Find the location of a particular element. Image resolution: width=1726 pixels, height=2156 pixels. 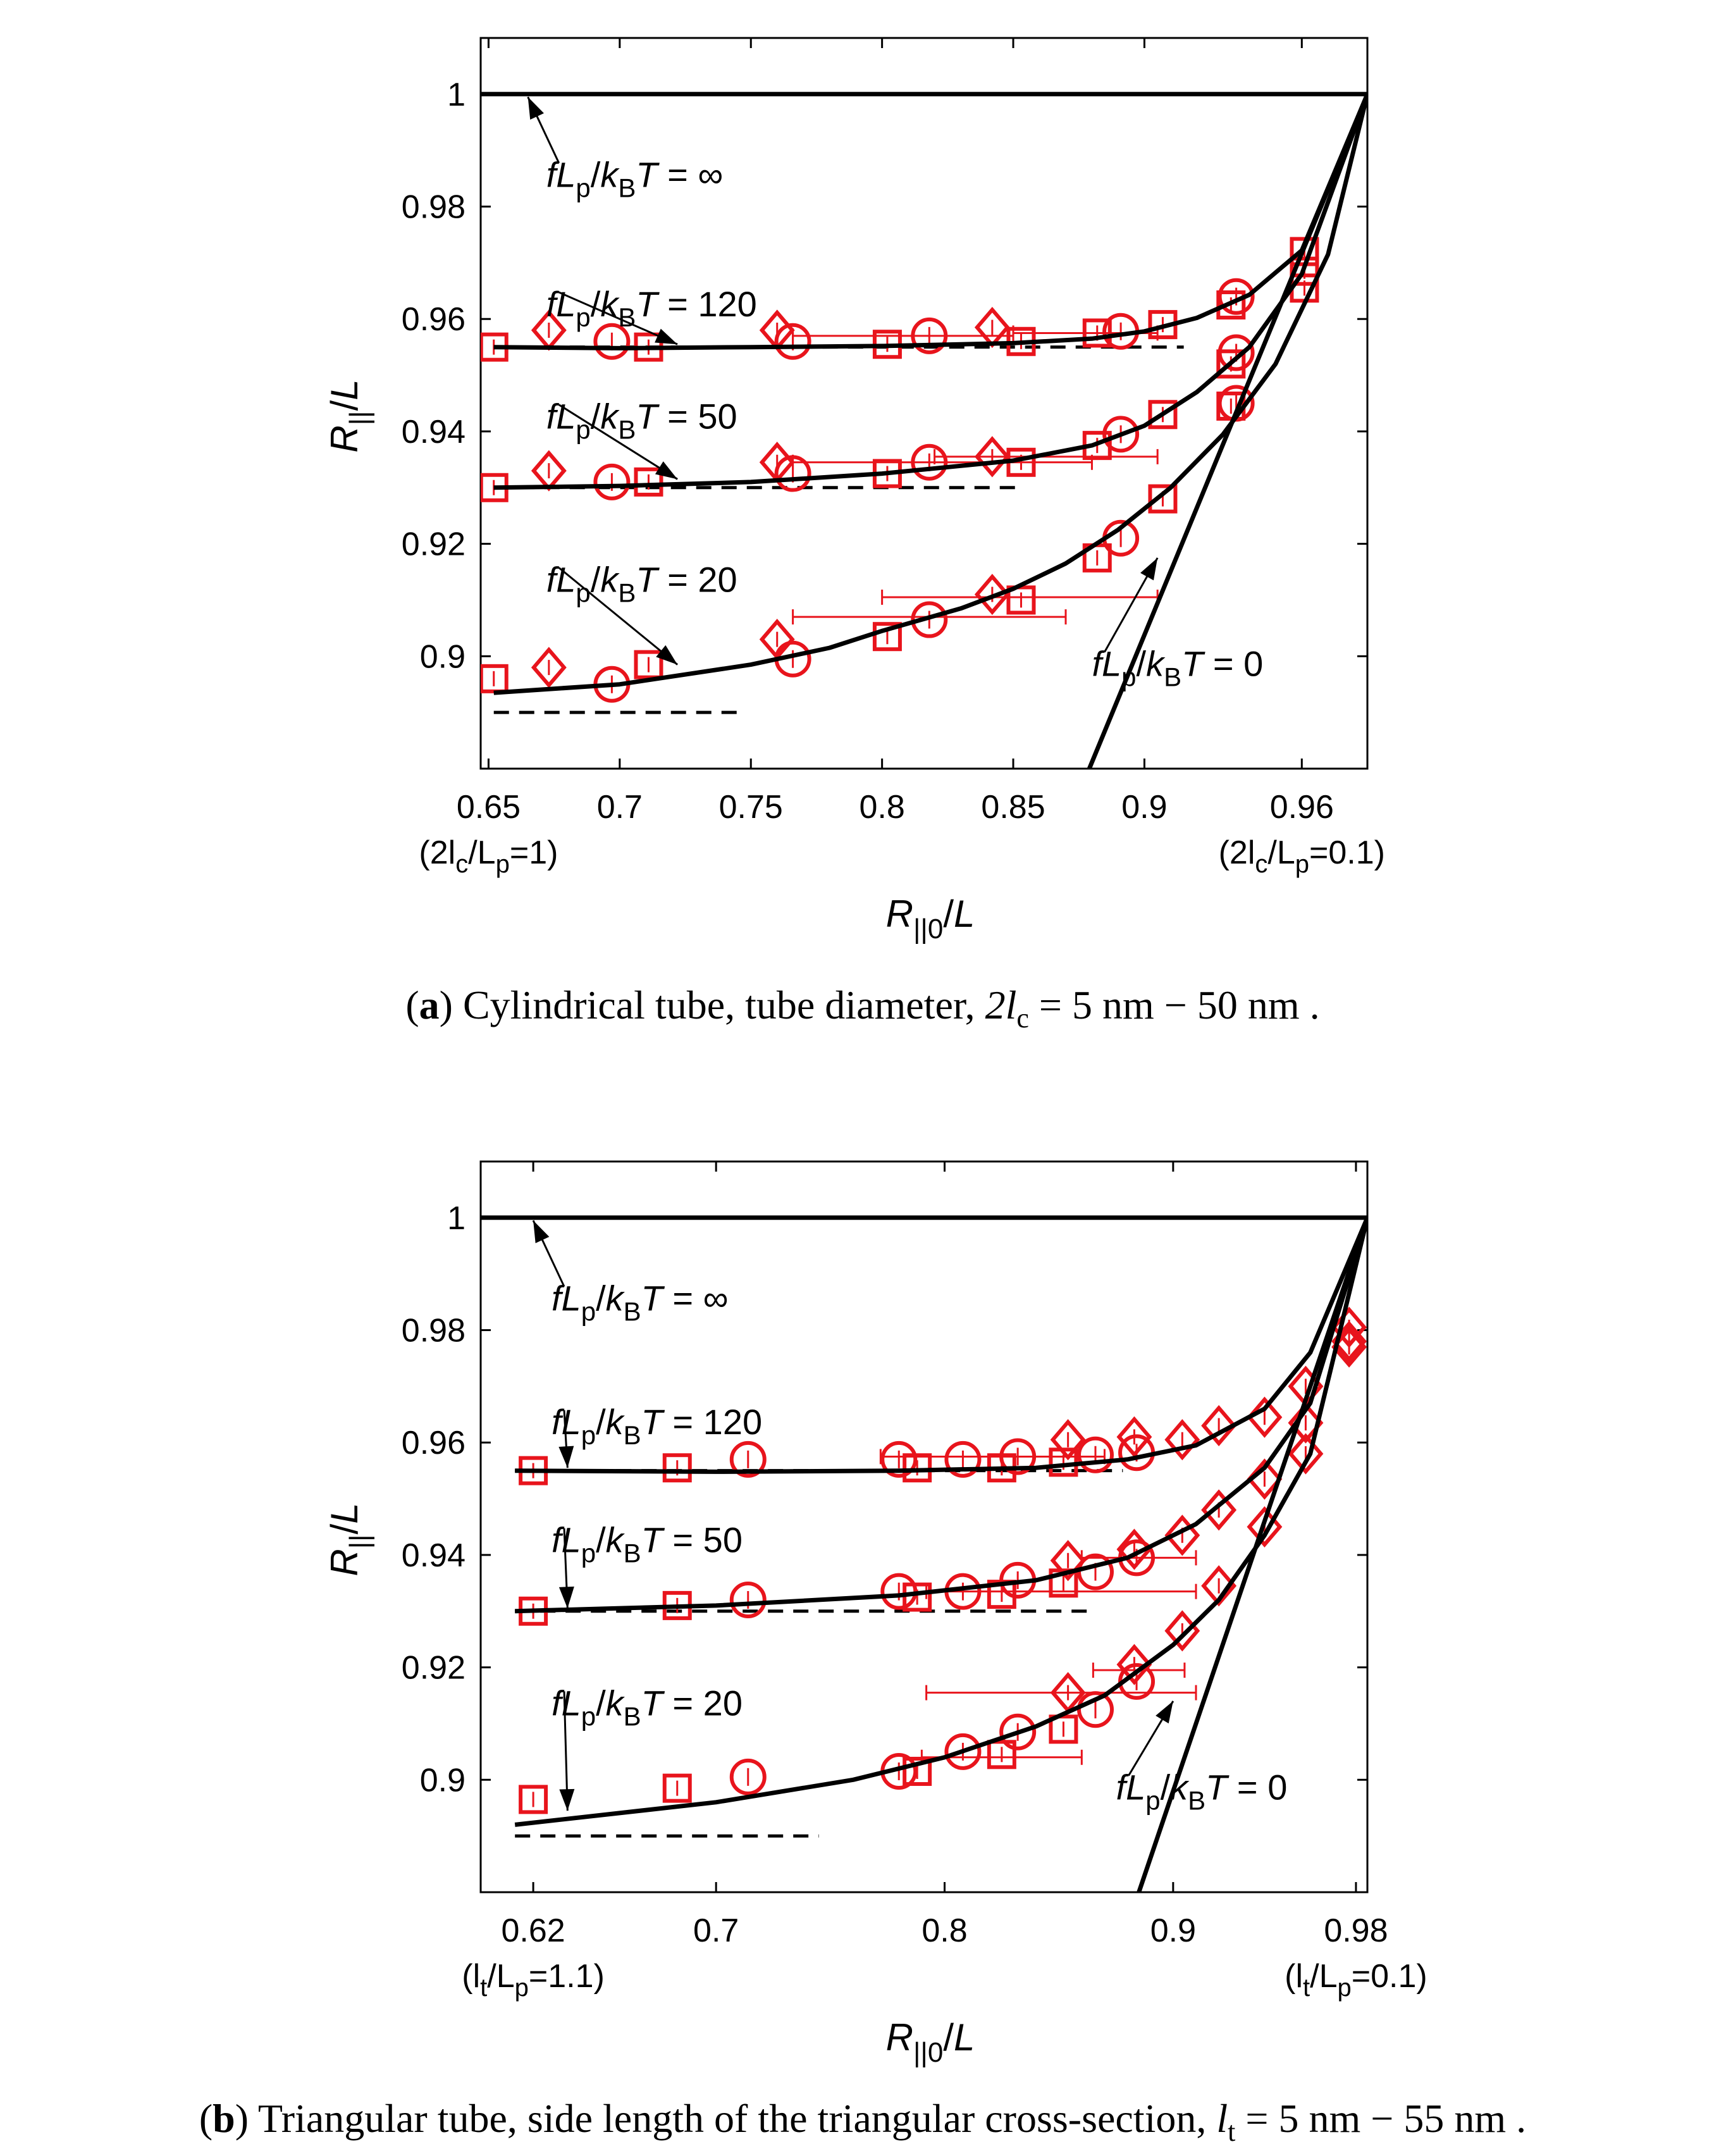

x-axis-note: (lt/Lp=0.1) is located at coordinates (1356, 1980).